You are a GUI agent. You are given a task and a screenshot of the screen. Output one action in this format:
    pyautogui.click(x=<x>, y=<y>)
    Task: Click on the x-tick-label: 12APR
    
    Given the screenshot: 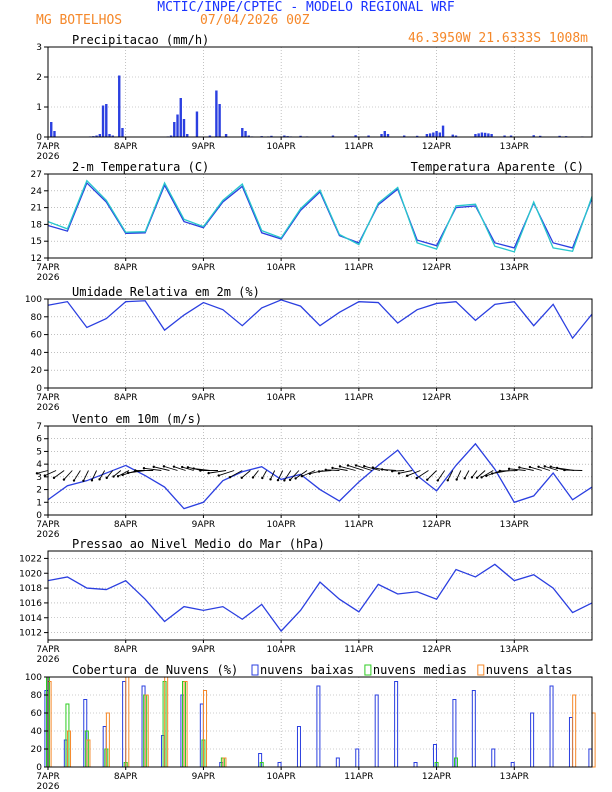 What is the action you would take?
    pyautogui.click(x=436, y=268)
    